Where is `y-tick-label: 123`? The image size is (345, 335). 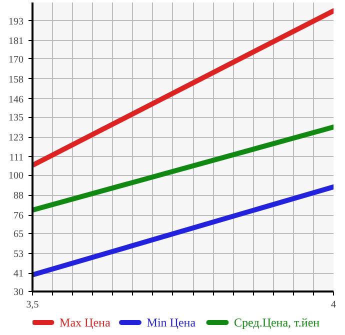 y-tick-label: 123 is located at coordinates (16, 138).